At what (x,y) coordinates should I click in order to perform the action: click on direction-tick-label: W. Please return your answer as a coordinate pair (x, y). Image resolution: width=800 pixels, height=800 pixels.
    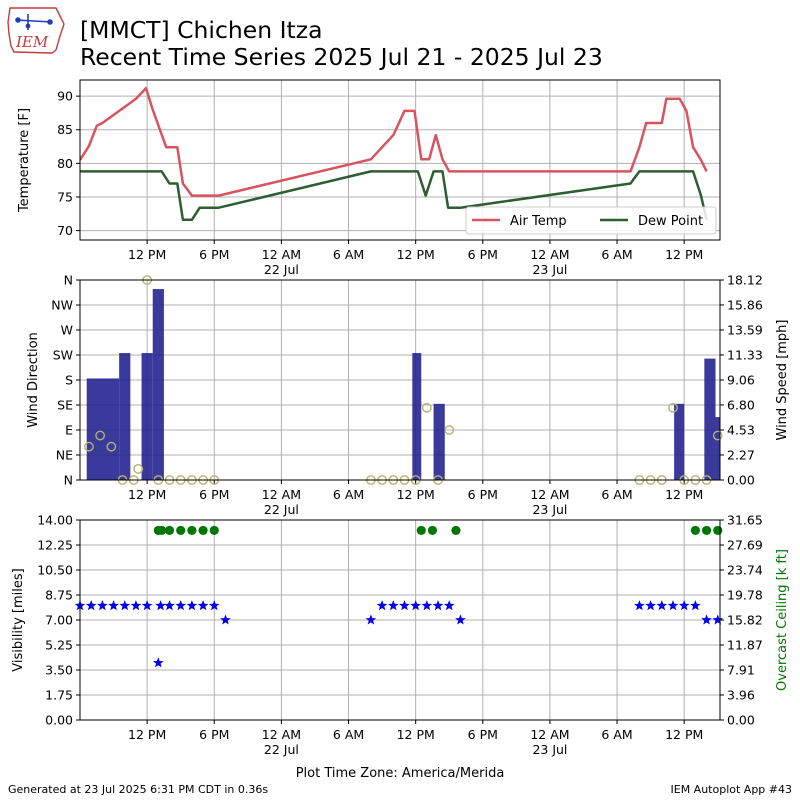
    Looking at the image, I should click on (67, 330).